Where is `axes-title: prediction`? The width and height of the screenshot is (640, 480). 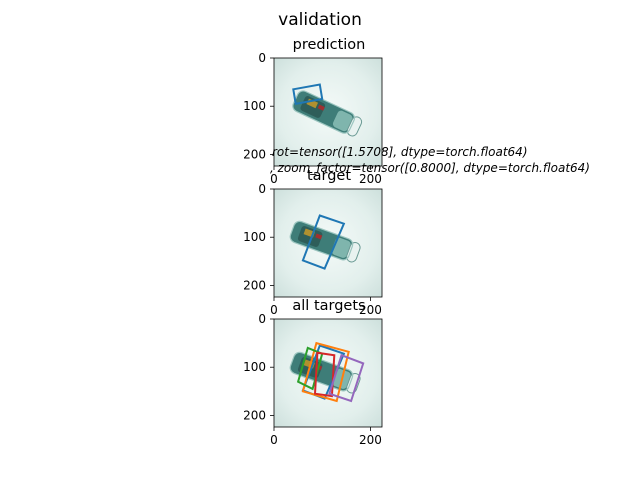
axes-title: prediction is located at coordinates (329, 45).